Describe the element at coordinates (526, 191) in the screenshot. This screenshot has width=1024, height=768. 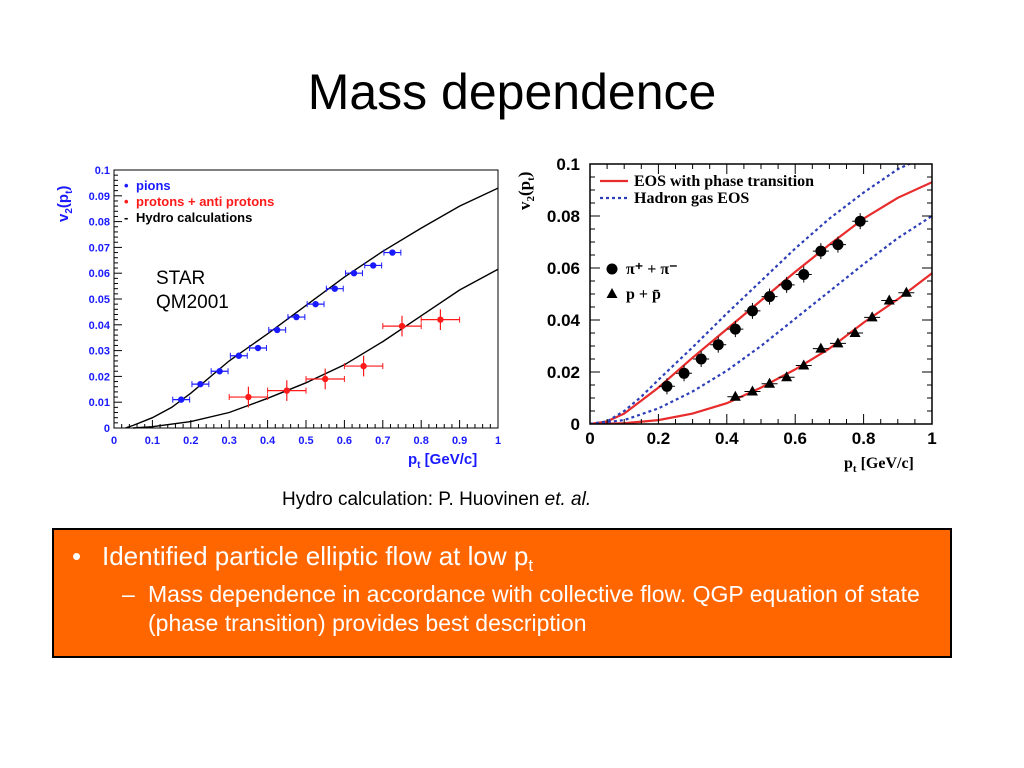
I see `right-ylabel: v2(pt)` at that location.